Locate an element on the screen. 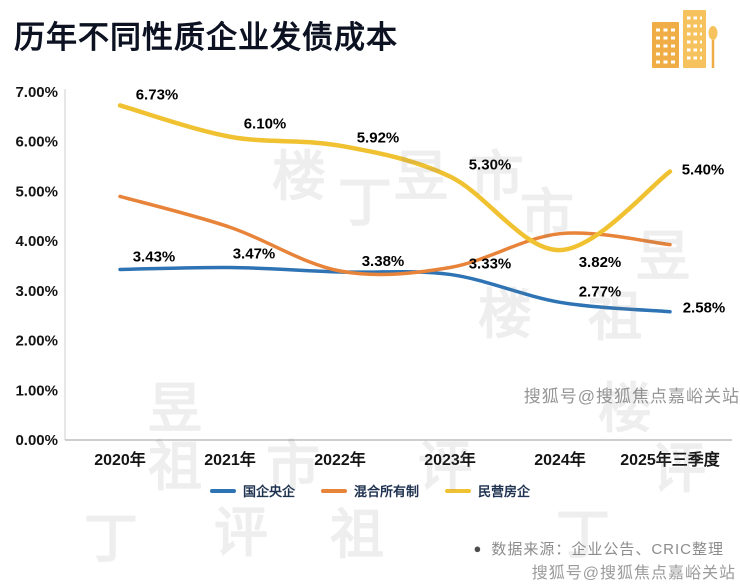 This screenshot has width=740, height=587. x-category-label: 2020年 is located at coordinates (120, 459).